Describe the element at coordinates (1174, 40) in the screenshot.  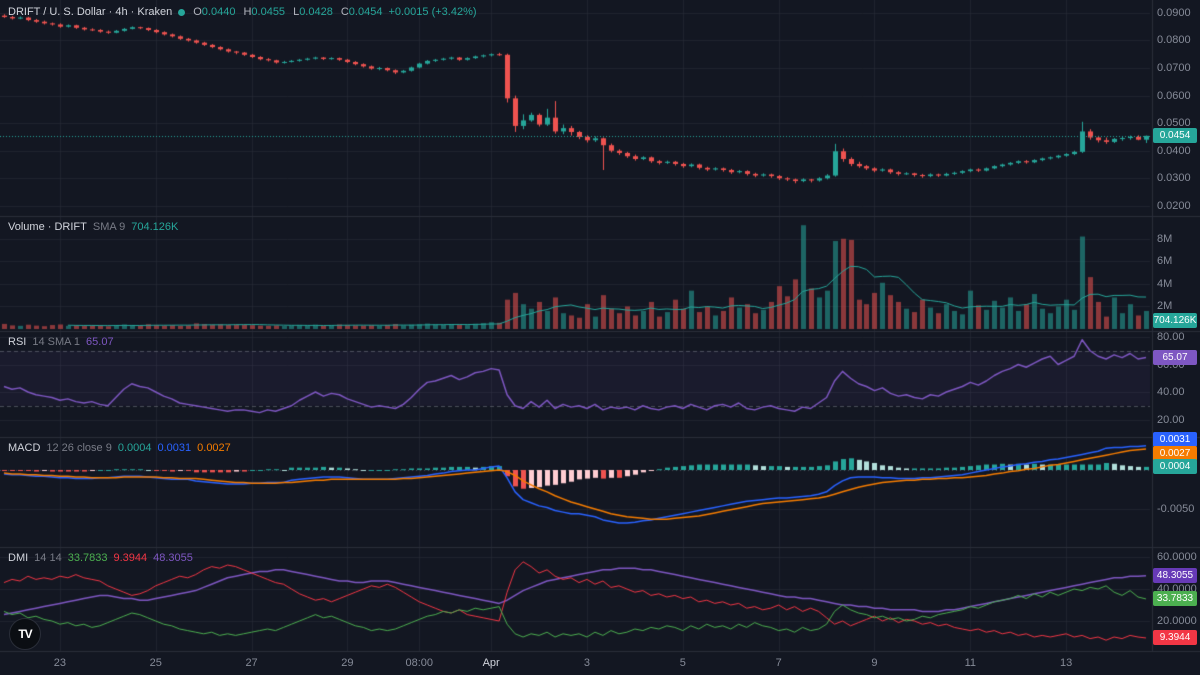
I see `axis-tick-label: 0.0800` at that location.